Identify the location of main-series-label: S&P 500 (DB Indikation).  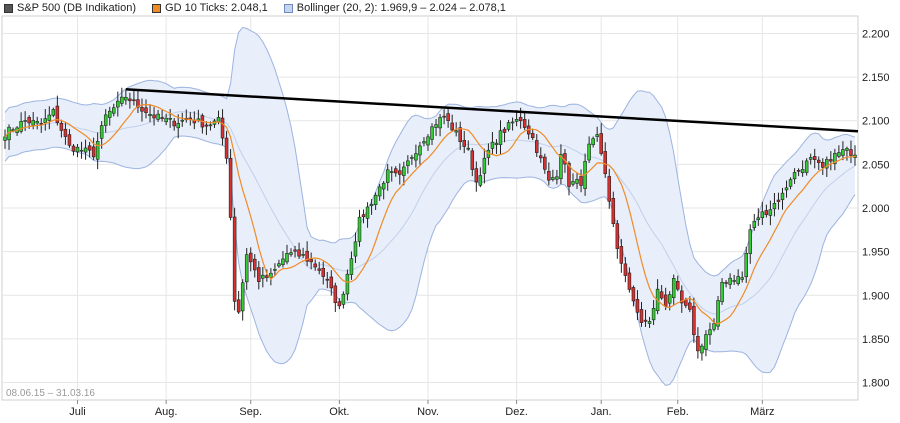
(77, 8).